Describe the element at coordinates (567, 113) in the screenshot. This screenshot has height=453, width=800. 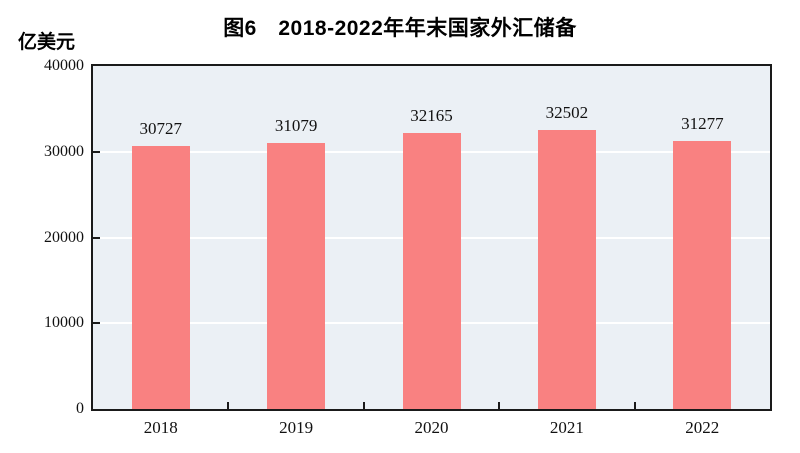
I see `bar-value-label-2021: 32502` at that location.